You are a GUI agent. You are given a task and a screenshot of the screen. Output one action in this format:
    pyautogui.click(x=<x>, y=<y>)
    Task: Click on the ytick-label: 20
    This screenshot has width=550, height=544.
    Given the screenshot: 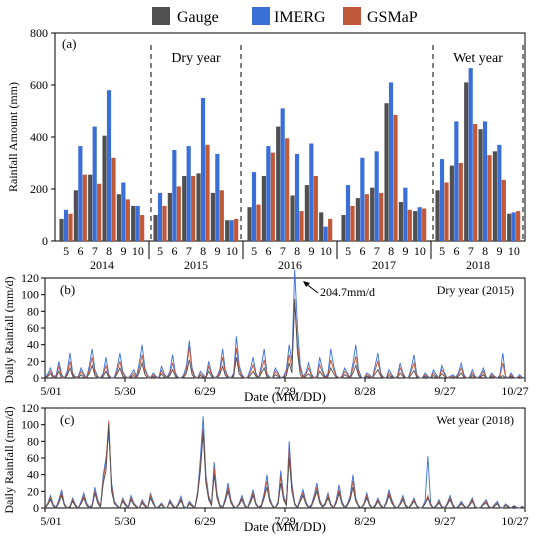 What is the action you would take?
    pyautogui.click(x=33, y=491)
    